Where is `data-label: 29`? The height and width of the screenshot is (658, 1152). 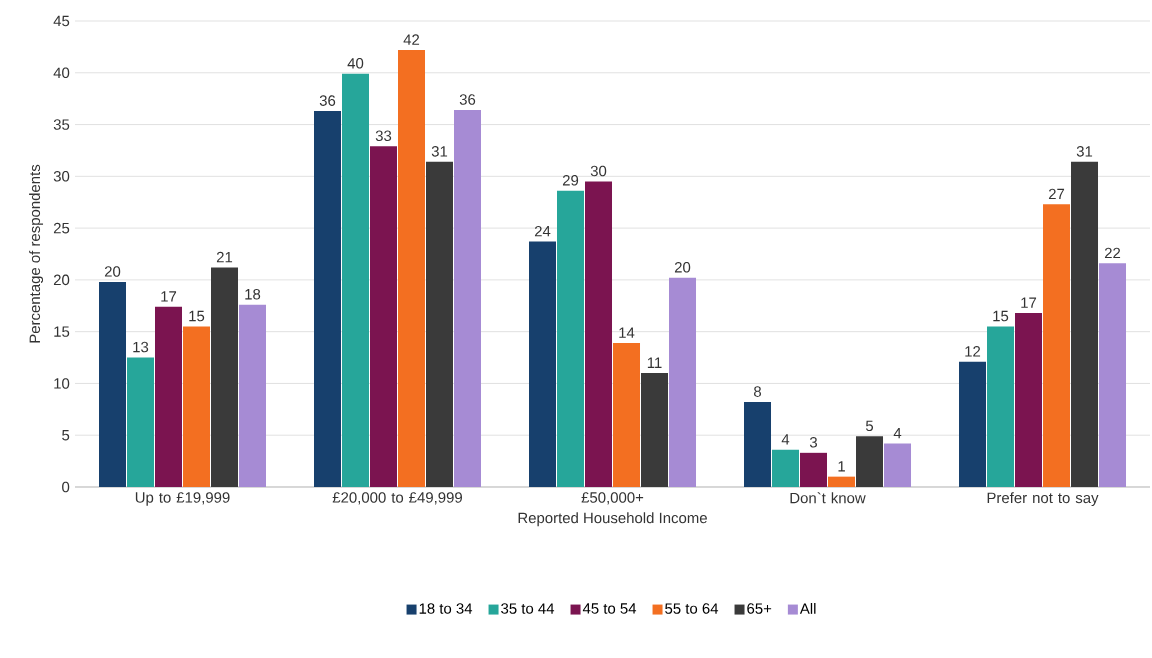 data-label: 29 is located at coordinates (570, 180).